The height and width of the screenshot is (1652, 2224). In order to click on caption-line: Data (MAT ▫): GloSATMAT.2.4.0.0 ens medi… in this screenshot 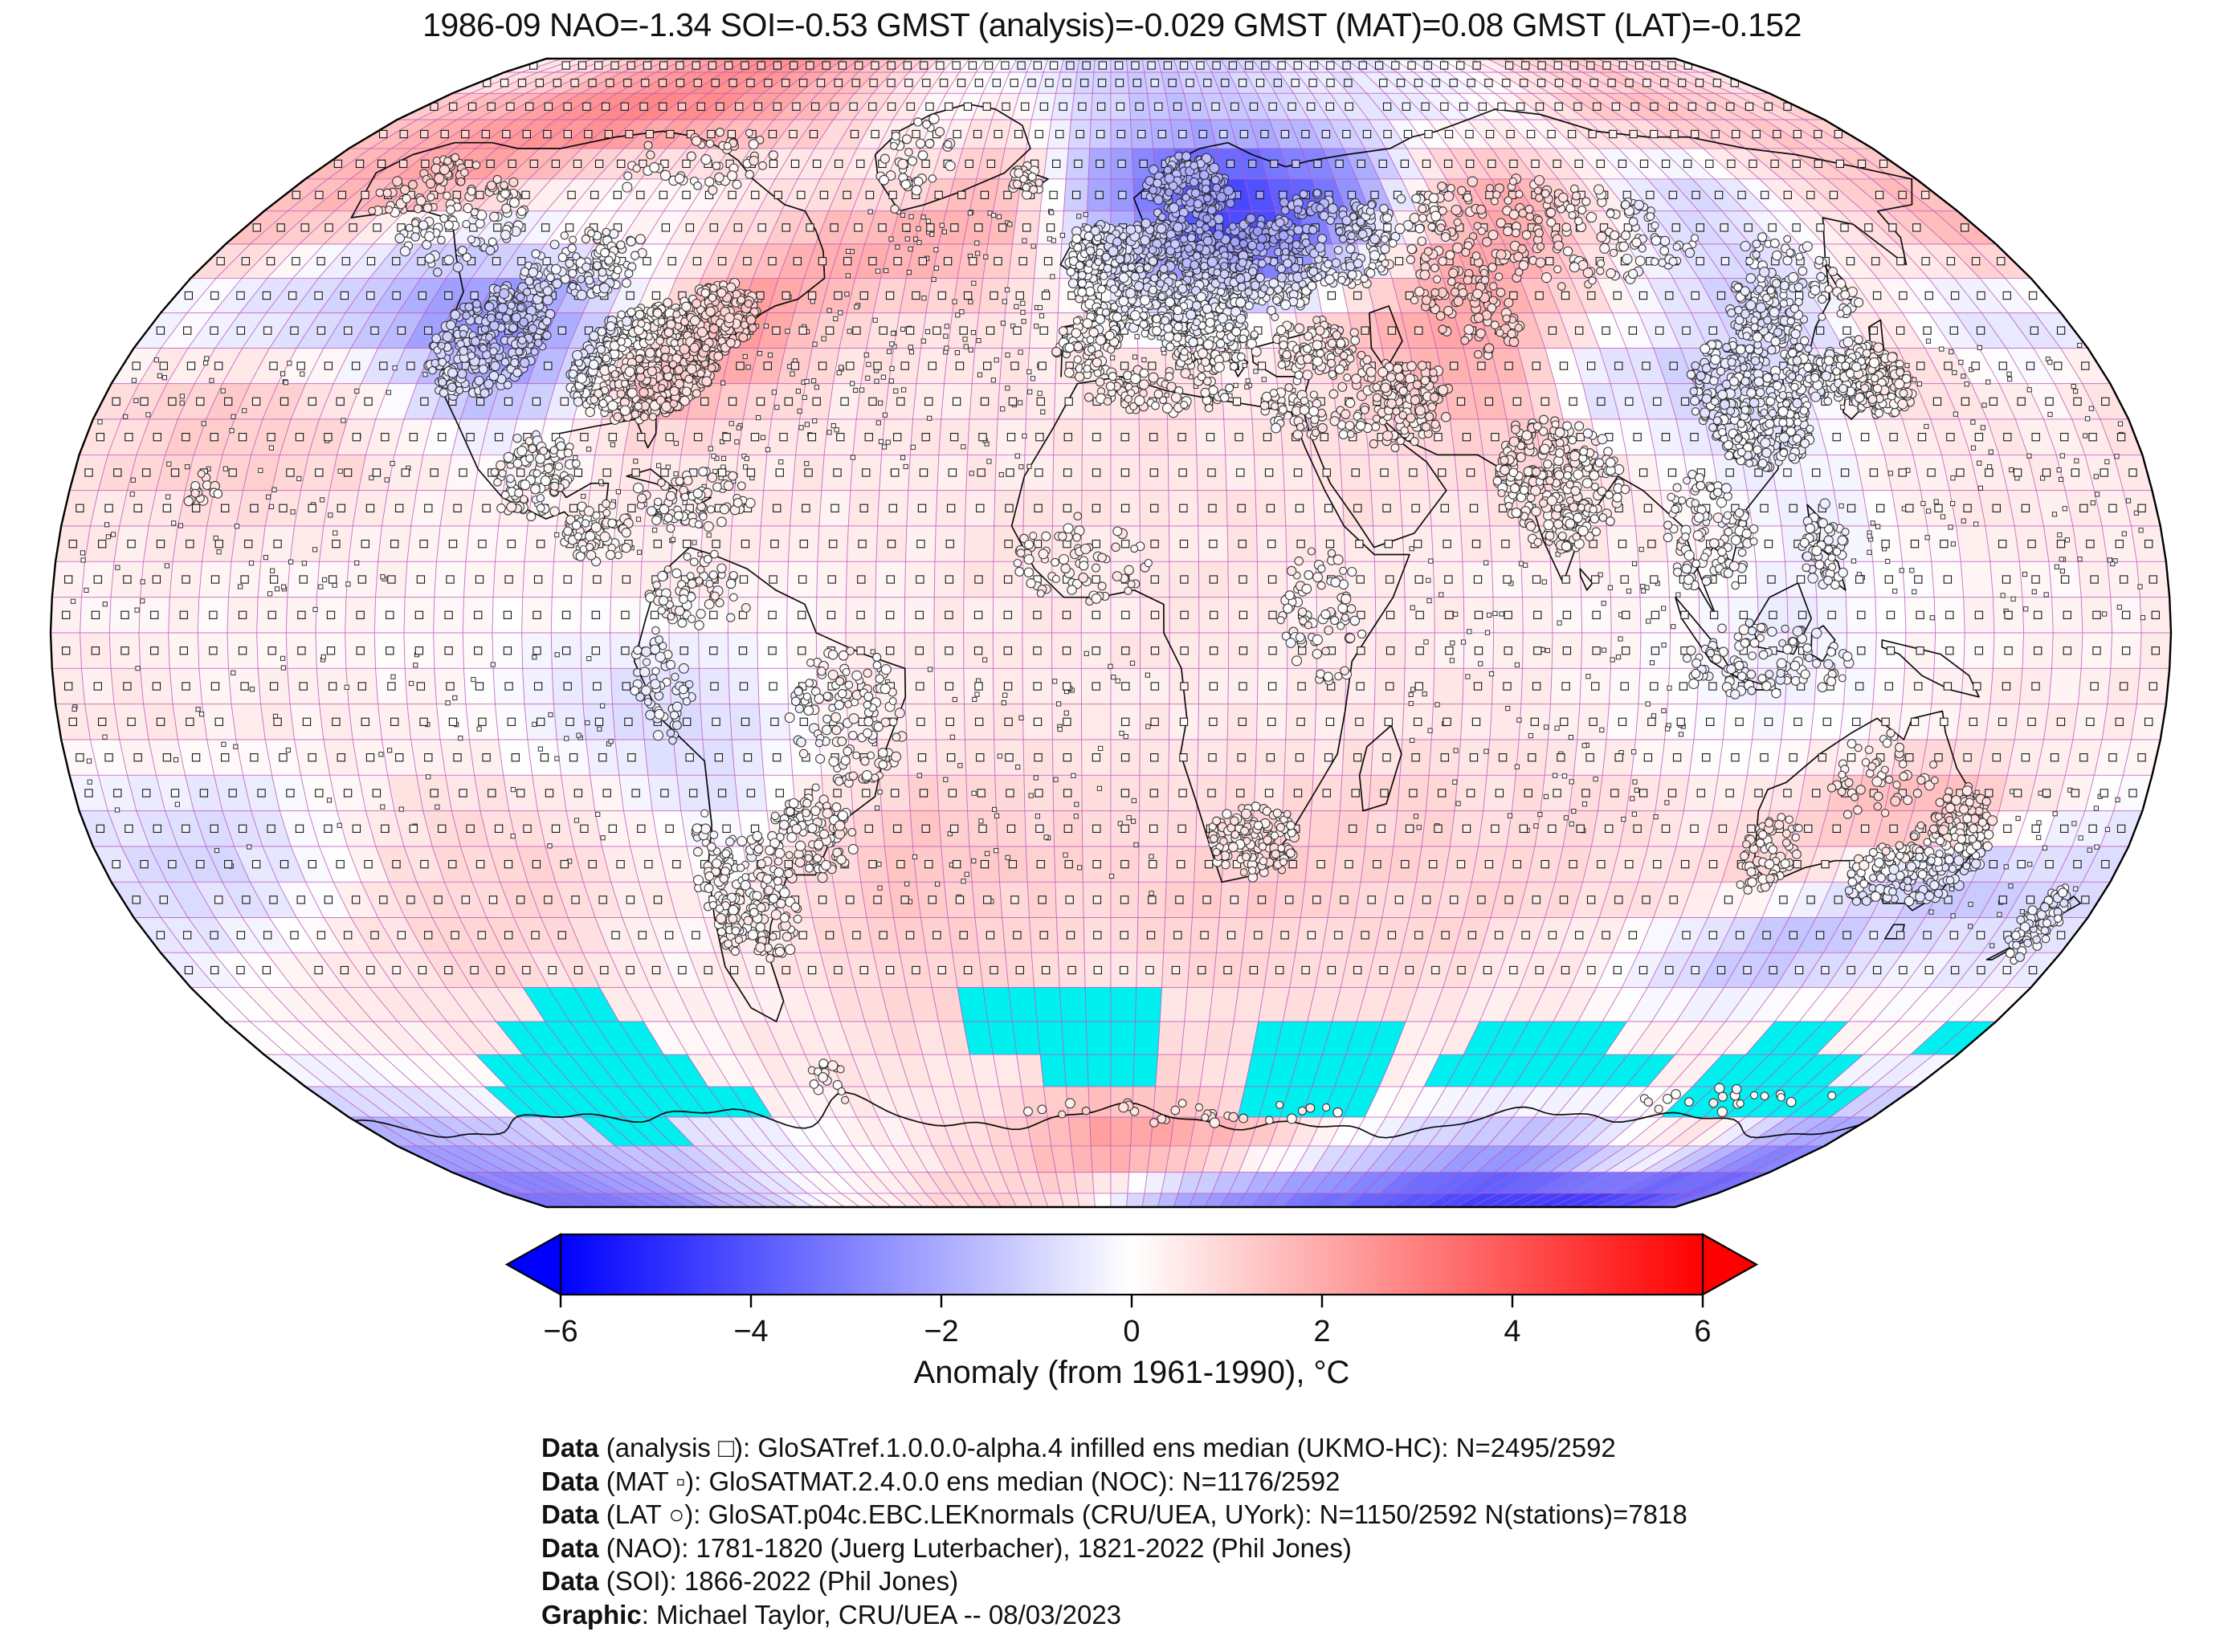, I will do `click(1114, 1482)`.